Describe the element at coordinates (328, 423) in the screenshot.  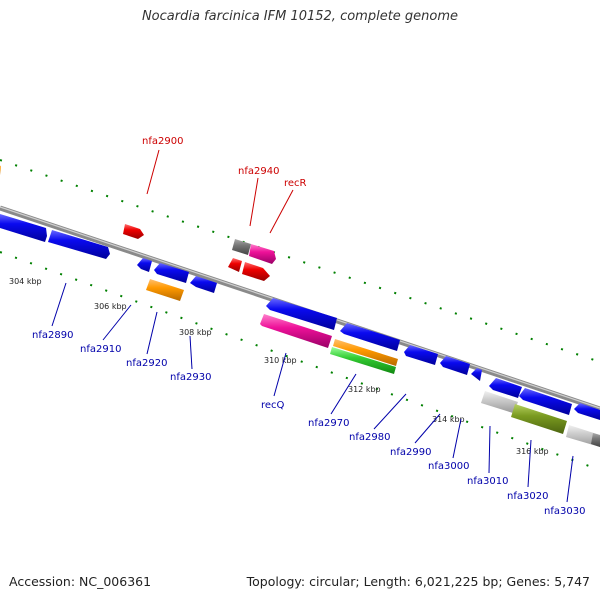
I see `label-nfa2970: nfa2970` at that location.